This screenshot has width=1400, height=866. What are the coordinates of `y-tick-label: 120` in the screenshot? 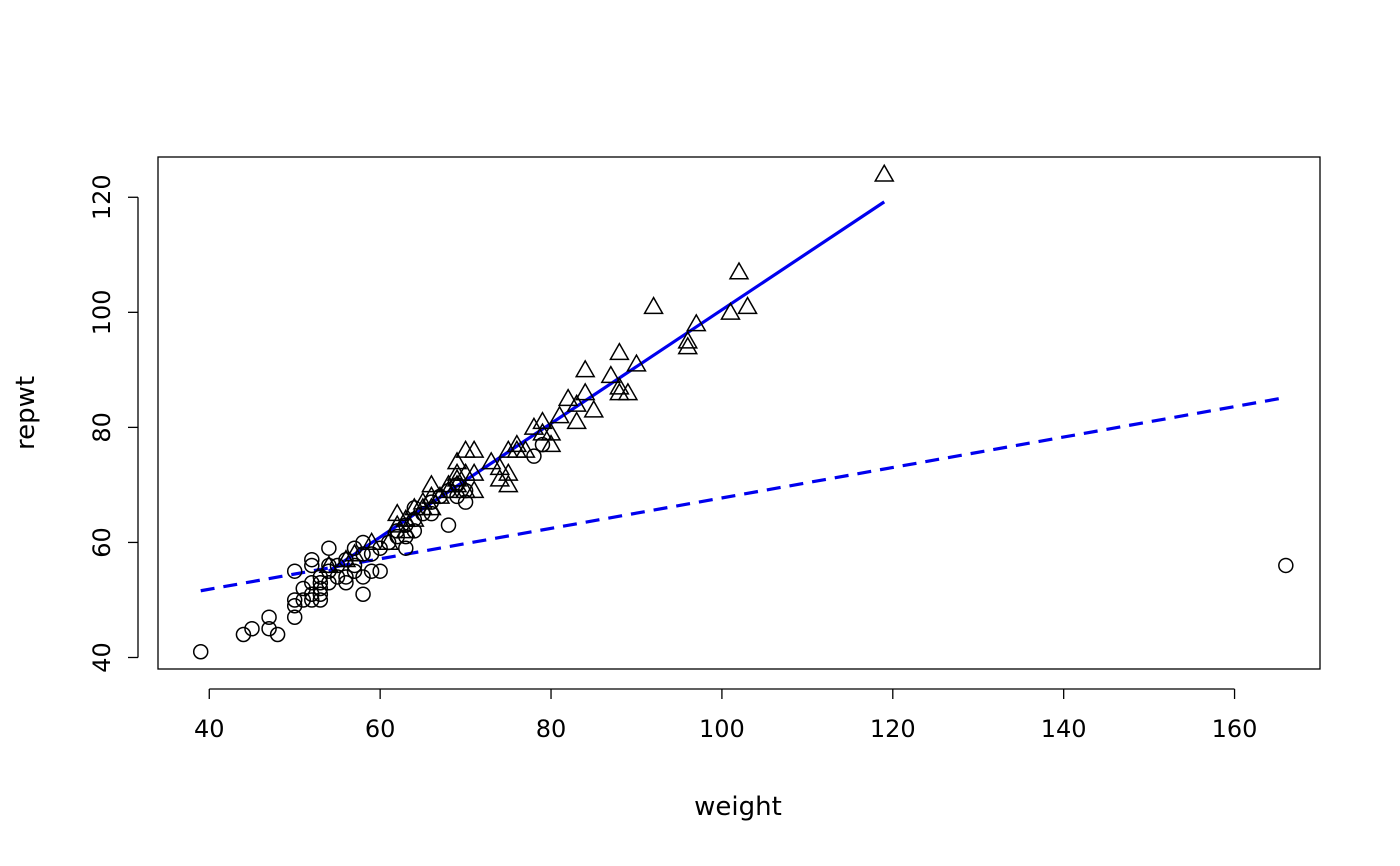 It's located at (102, 197).